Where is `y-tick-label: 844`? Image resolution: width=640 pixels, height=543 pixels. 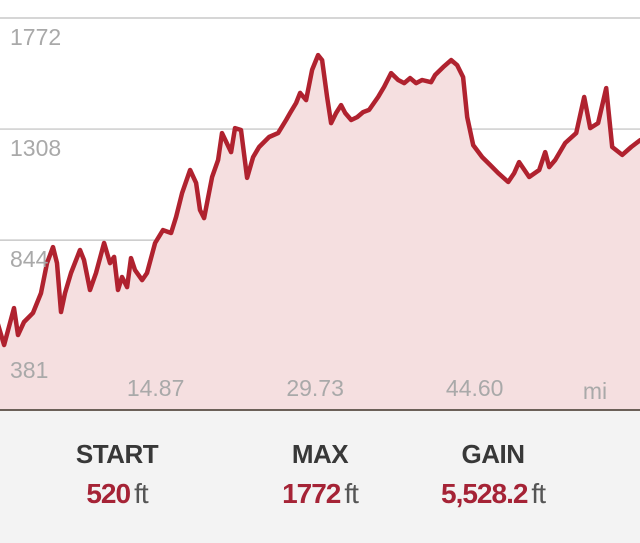 y-tick-label: 844 is located at coordinates (29, 259).